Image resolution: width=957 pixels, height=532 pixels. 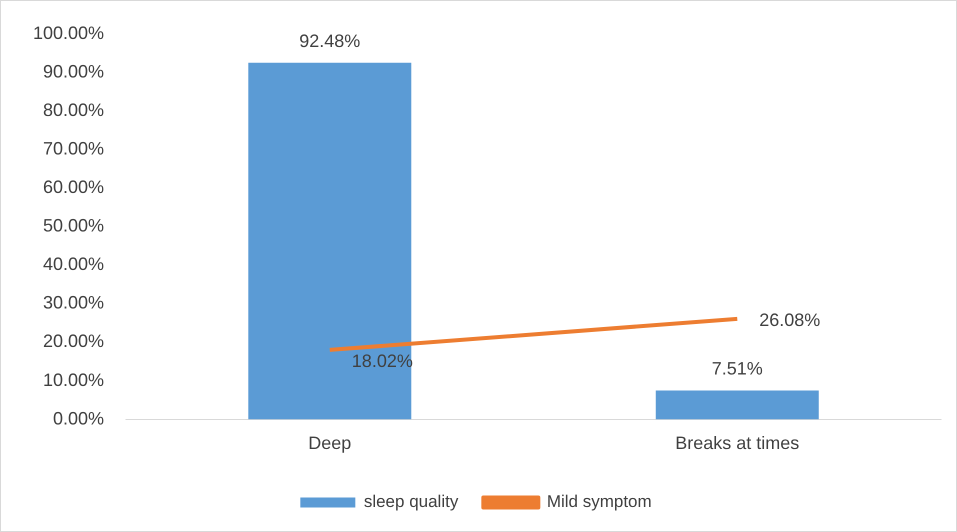 I want to click on y-tick-label: 50.00%, so click(x=73, y=226).